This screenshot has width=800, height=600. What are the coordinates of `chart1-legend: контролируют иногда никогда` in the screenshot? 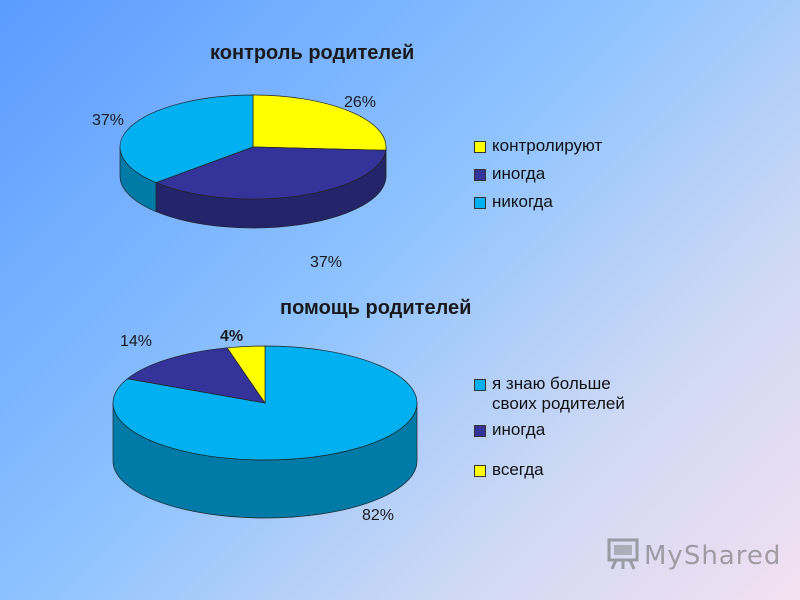 It's located at (538, 174).